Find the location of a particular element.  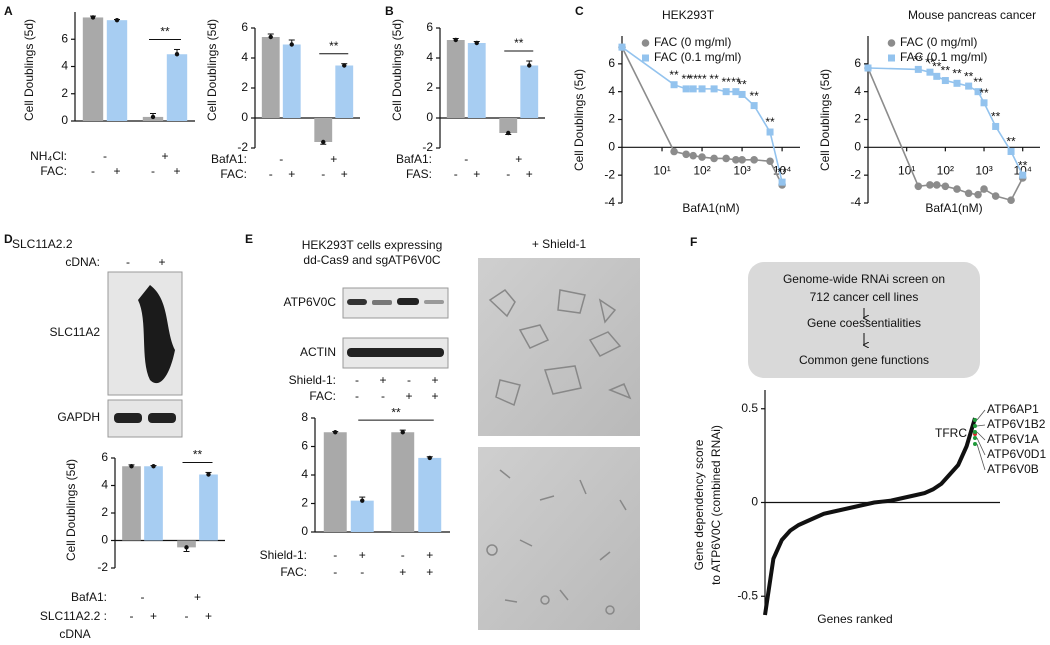

y-tick-label: 4 is located at coordinates (64, 66).